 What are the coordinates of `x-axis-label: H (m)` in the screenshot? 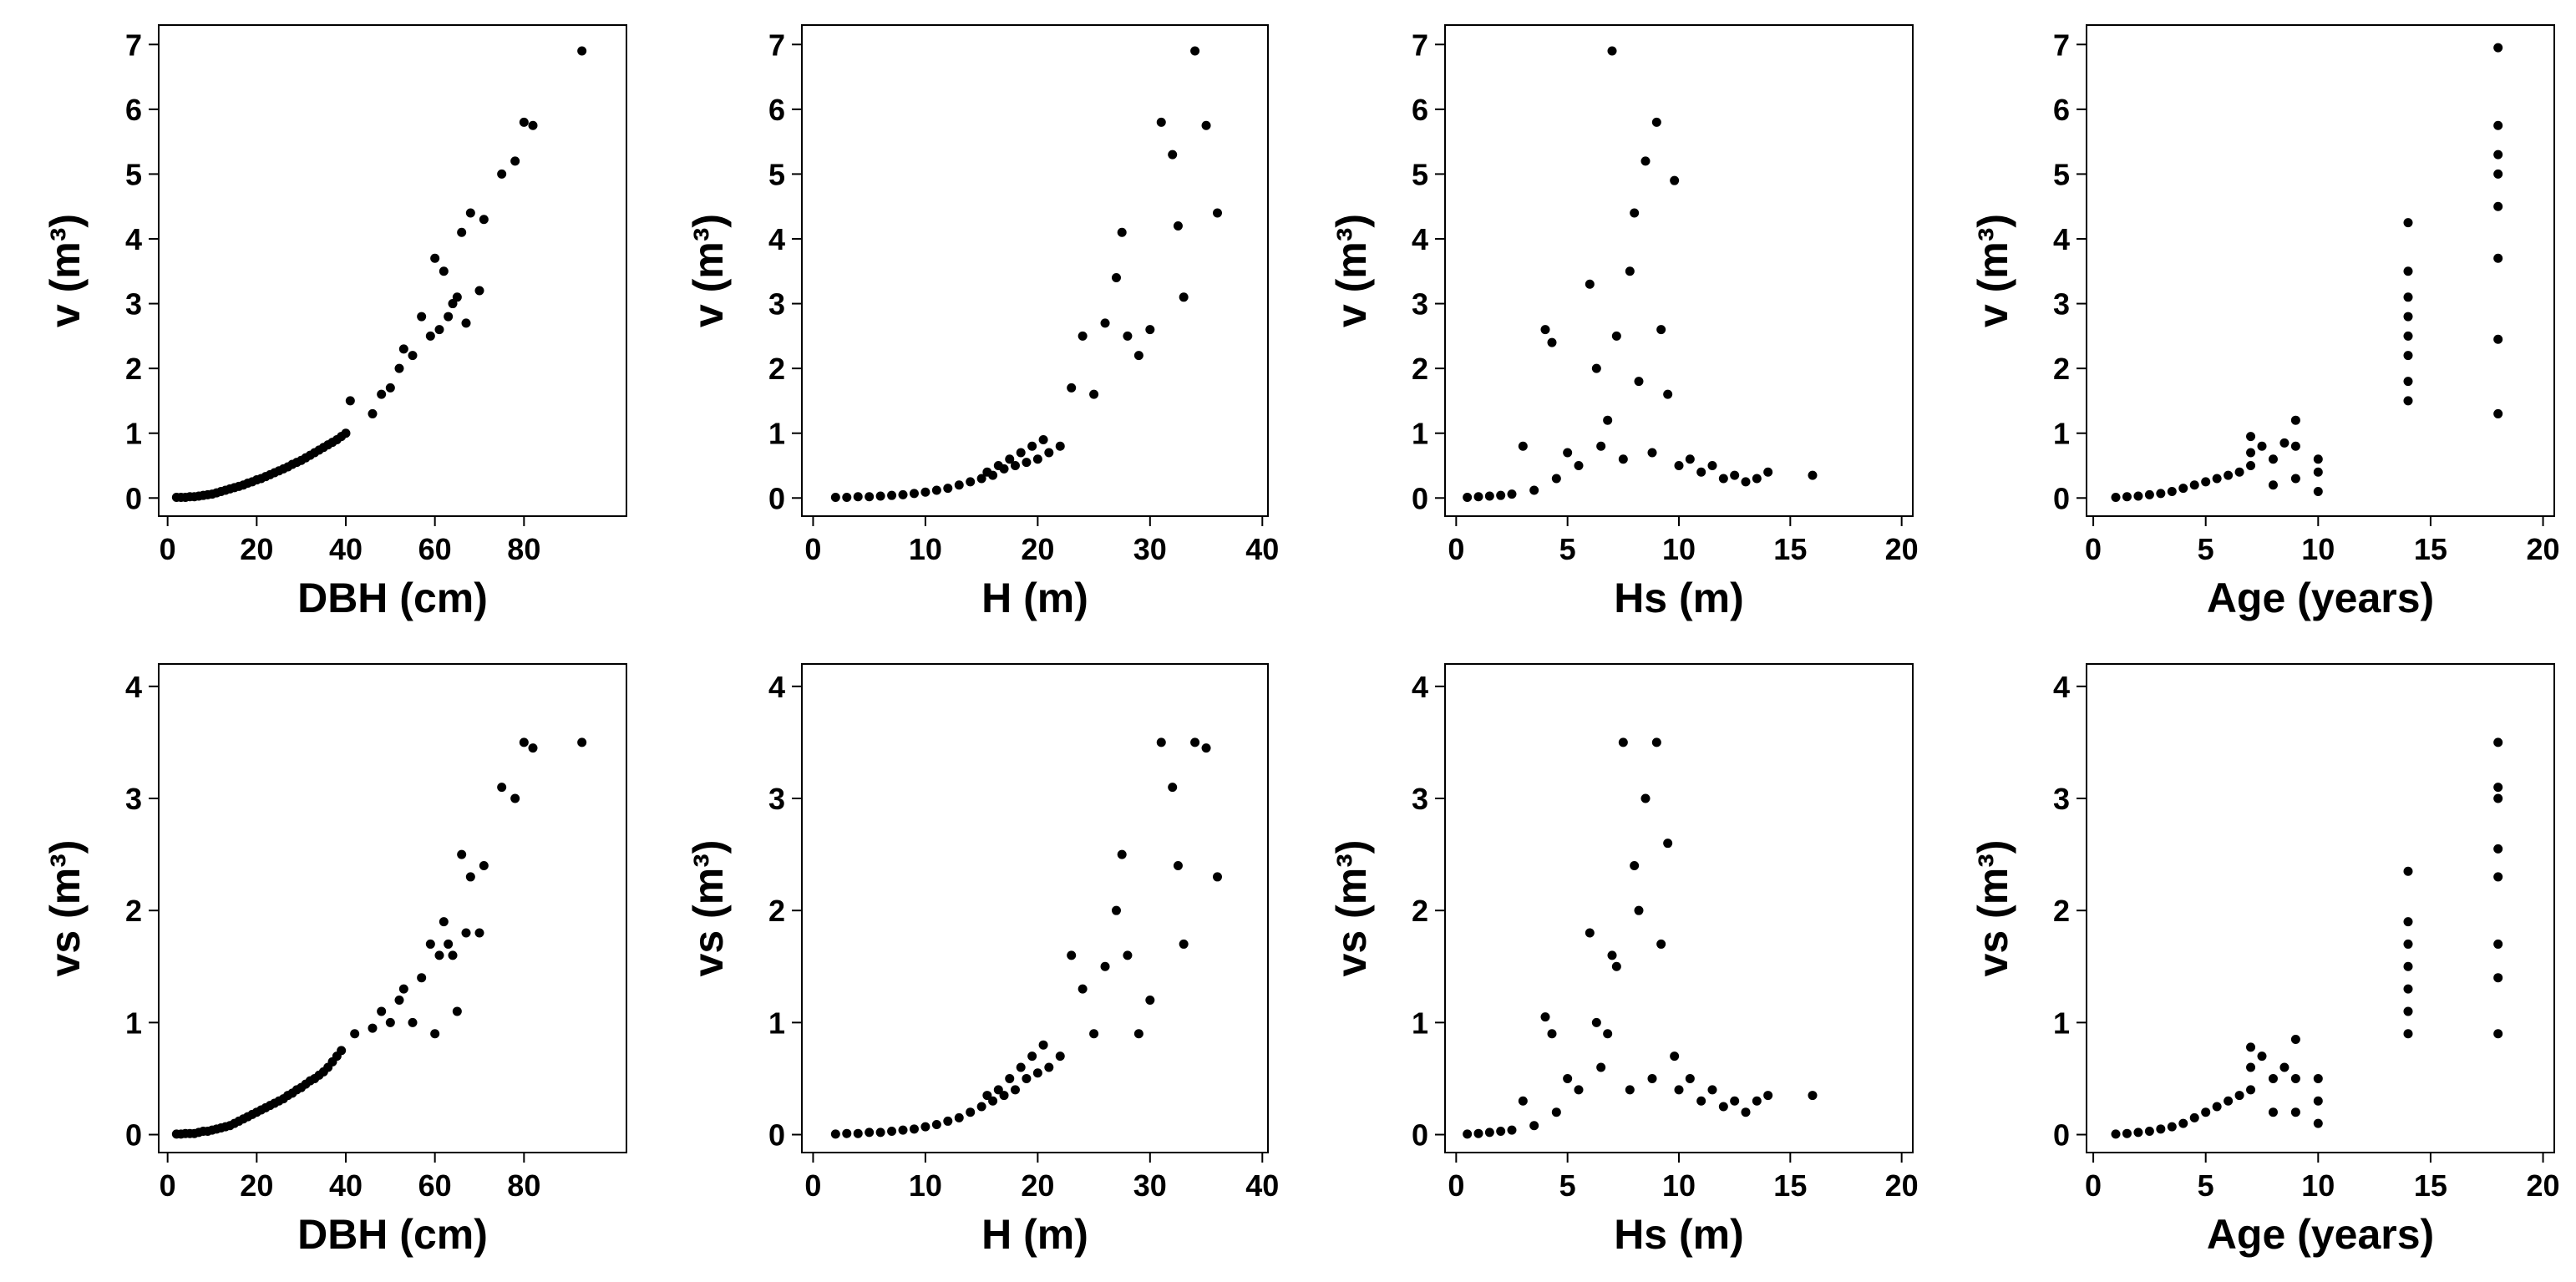 It's located at (1034, 598).